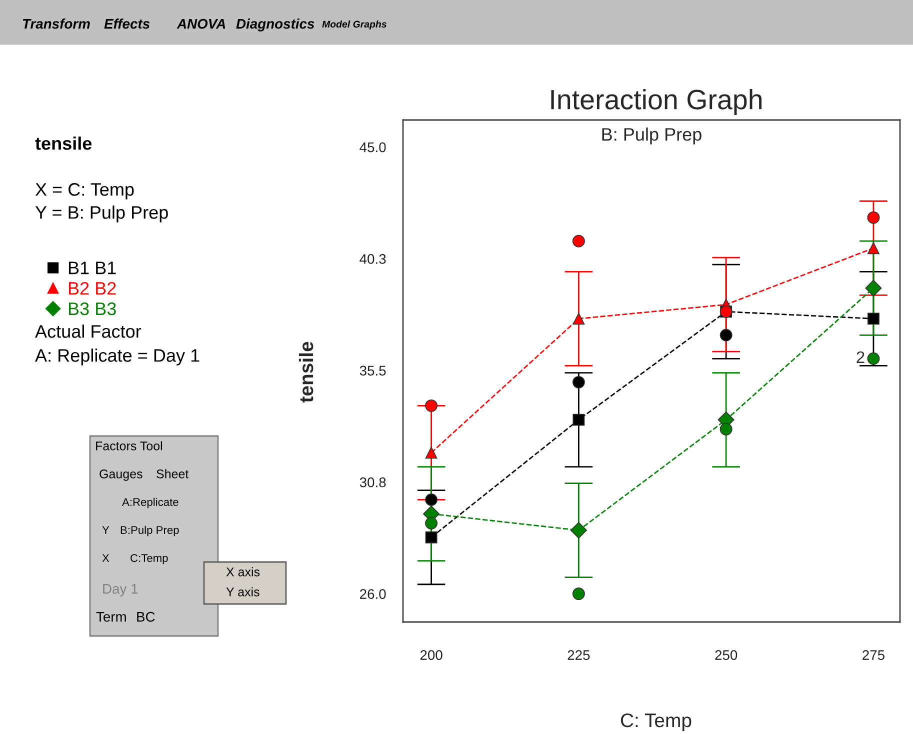  I want to click on text: A:Replicate, so click(150, 503).